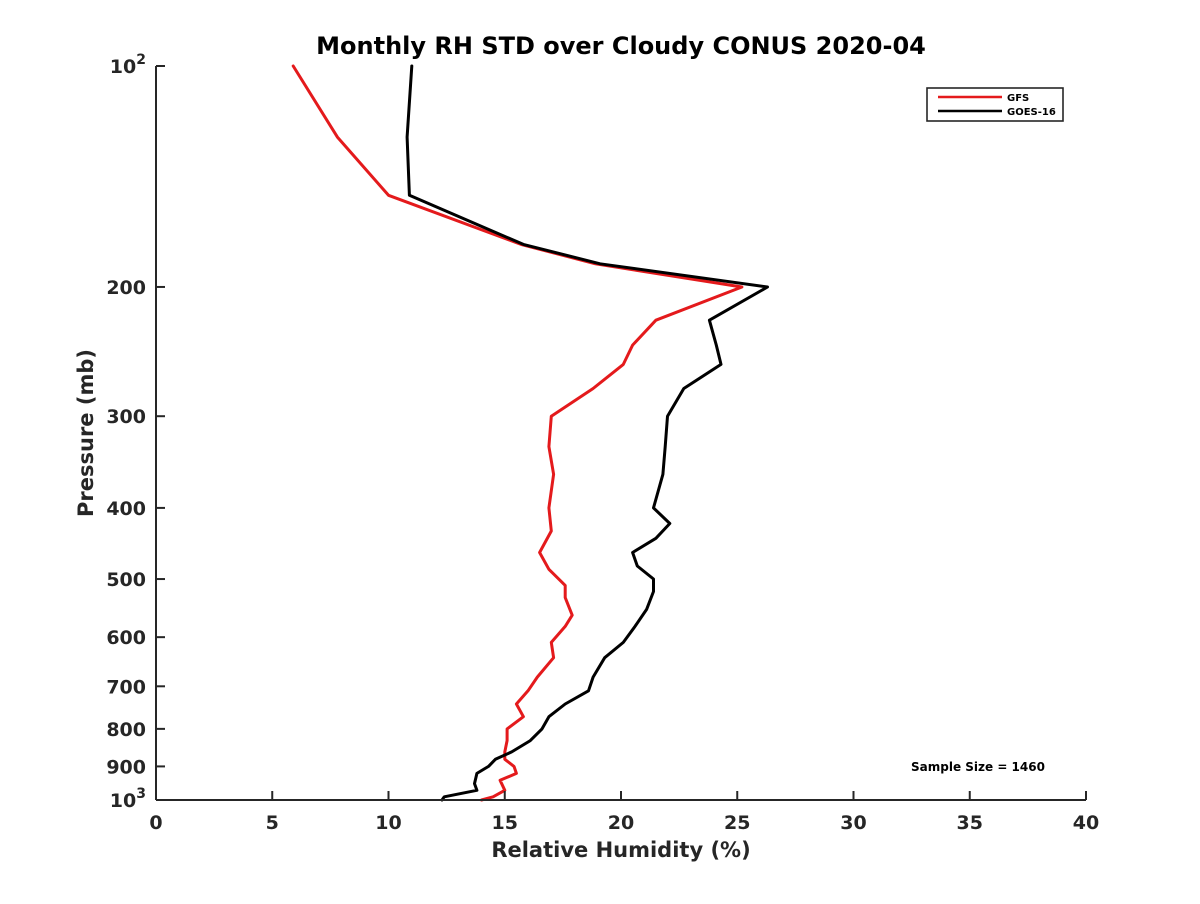 This screenshot has height=904, width=1200. Describe the element at coordinates (621, 823) in the screenshot. I see `x-tick-label: 20` at that location.